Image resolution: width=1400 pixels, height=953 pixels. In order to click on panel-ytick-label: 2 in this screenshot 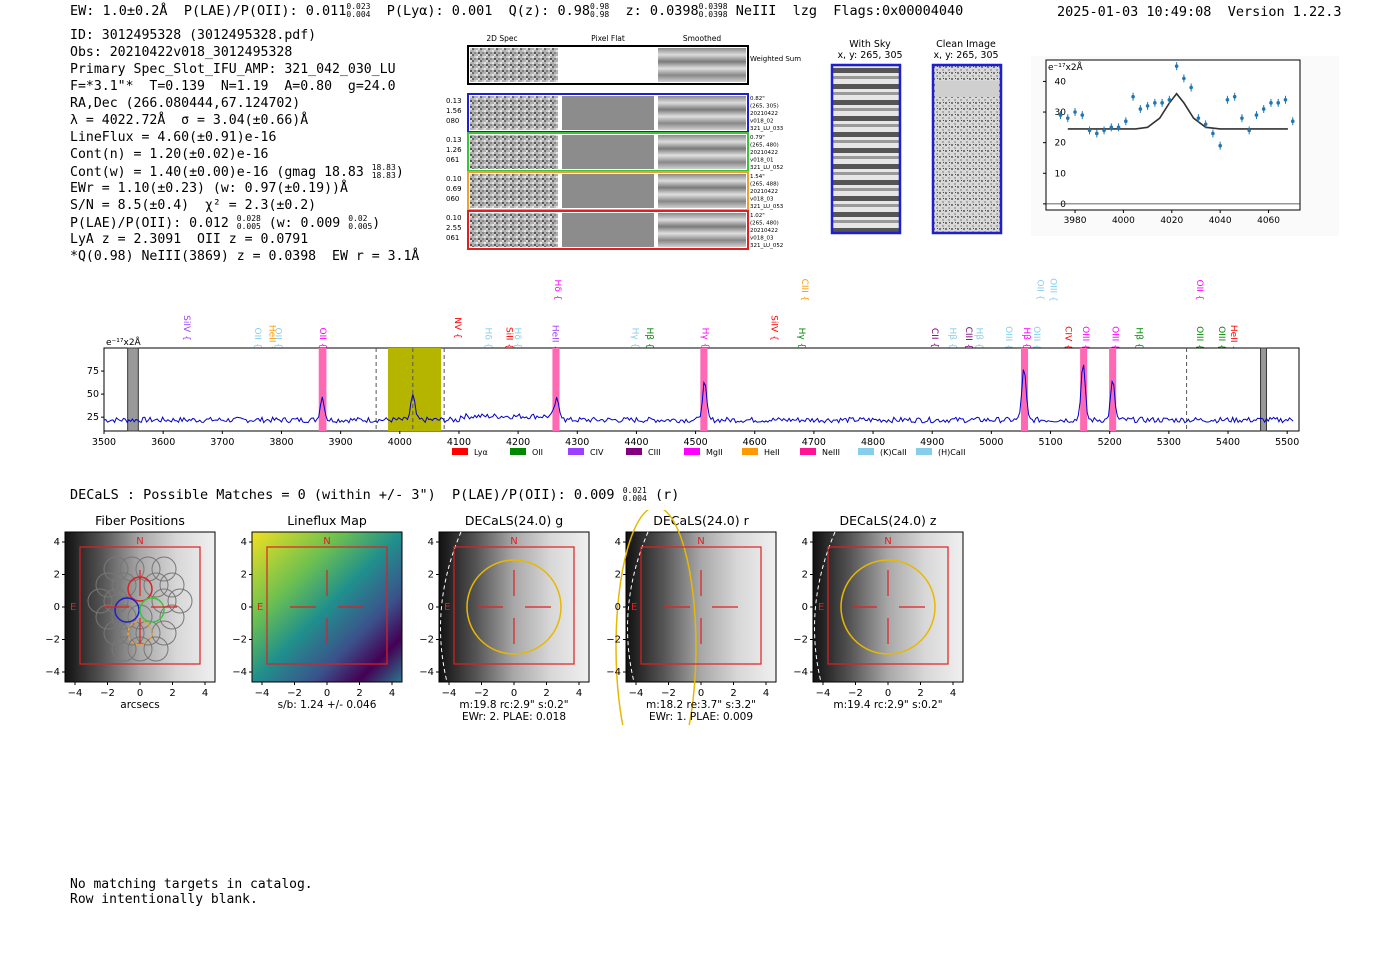, I will do `click(431, 575)`.